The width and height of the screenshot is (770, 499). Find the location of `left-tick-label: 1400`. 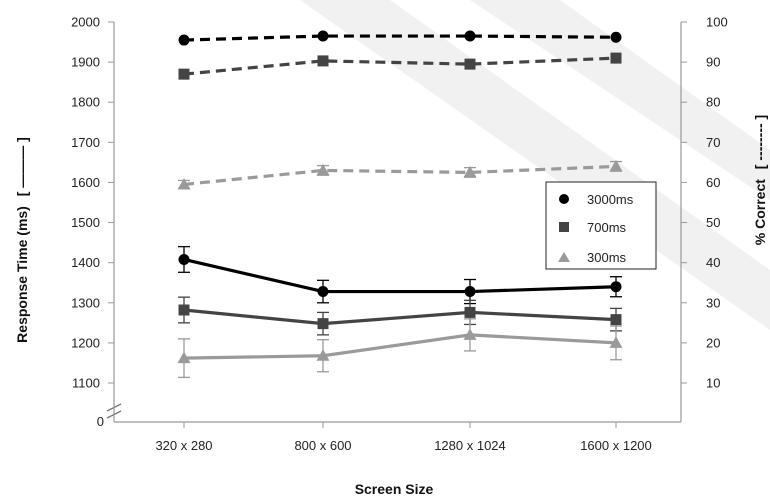

left-tick-label: 1400 is located at coordinates (85, 262).